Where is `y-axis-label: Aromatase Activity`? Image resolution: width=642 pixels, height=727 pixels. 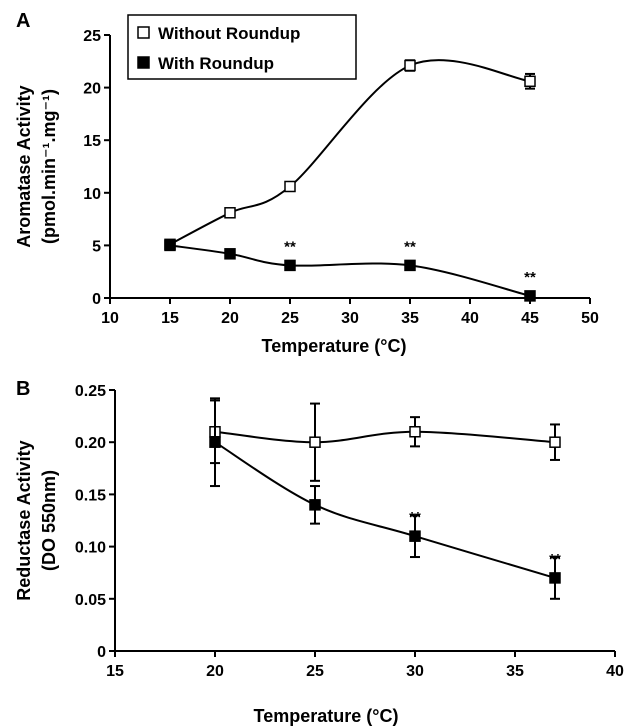 y-axis-label: Aromatase Activity is located at coordinates (24, 166).